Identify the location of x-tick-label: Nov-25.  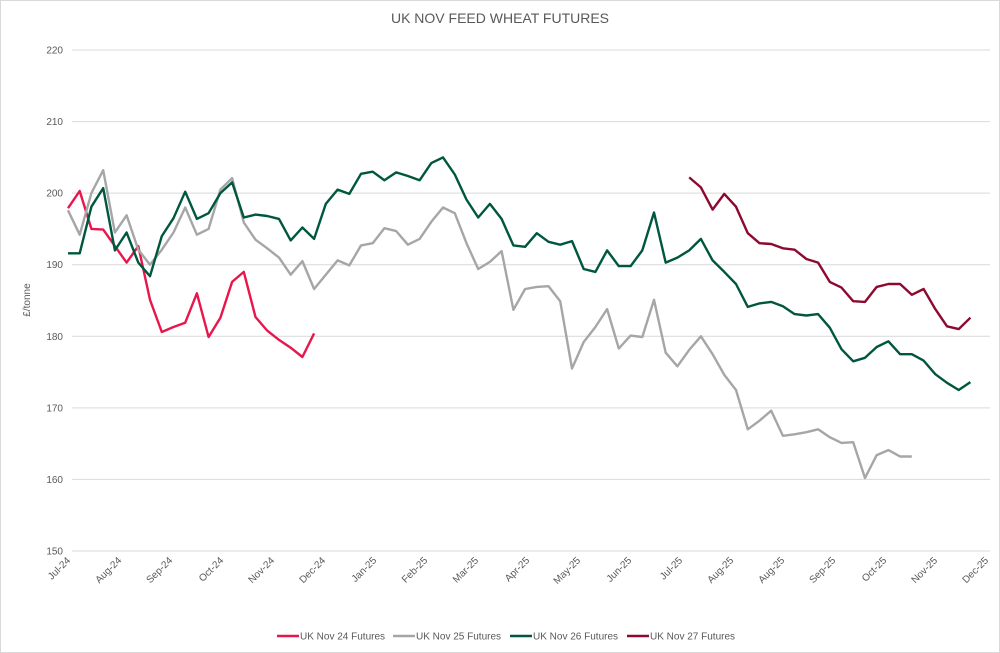
(925, 570).